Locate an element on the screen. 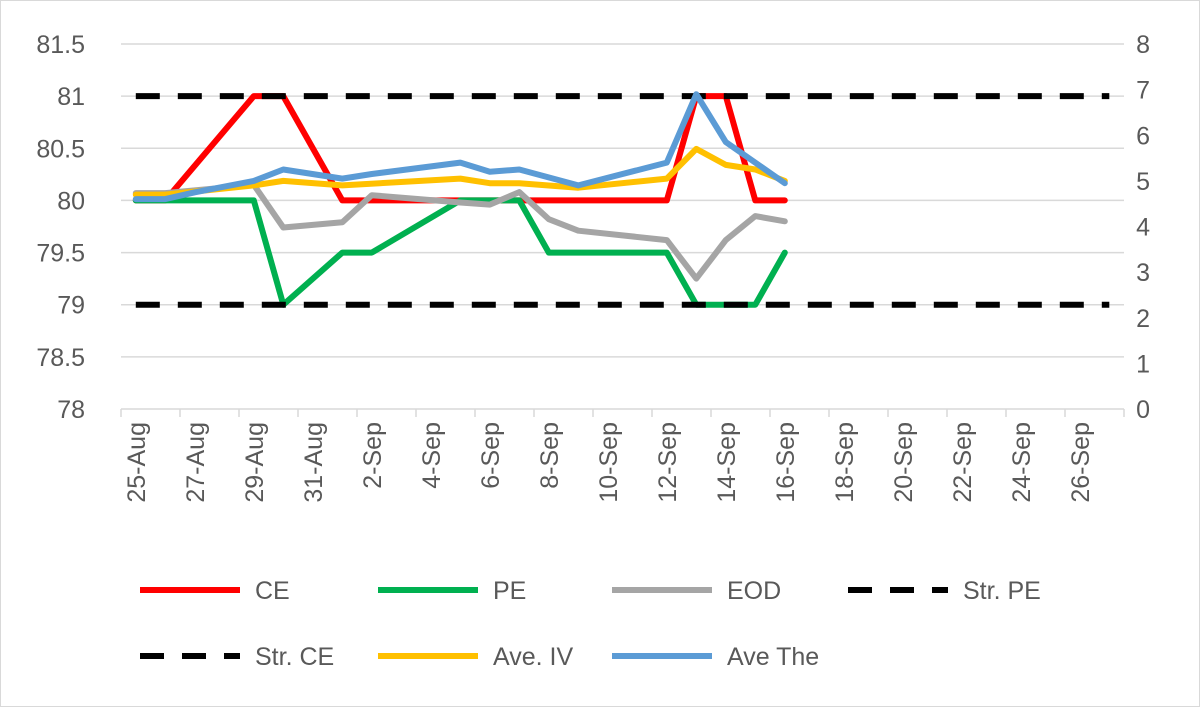  x-tick-label: 20-Sep is located at coordinates (904, 462).